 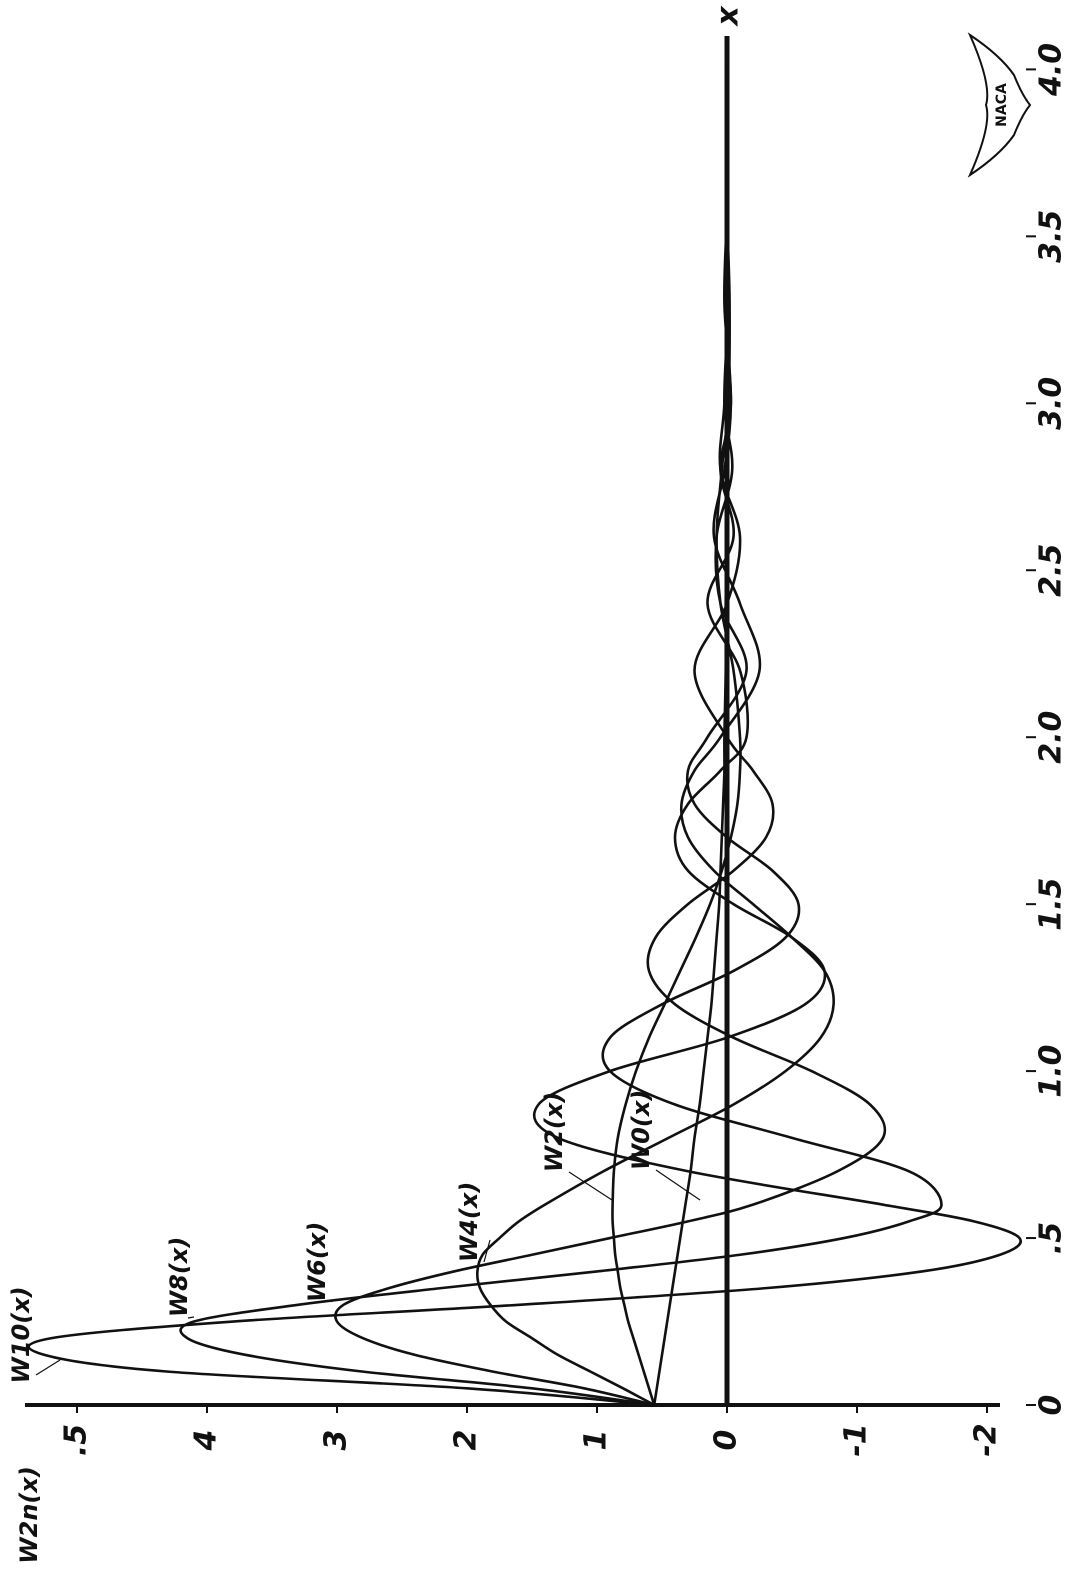 What do you see at coordinates (21, 1334) in the screenshot?
I see `curve-label: W10(x)` at bounding box center [21, 1334].